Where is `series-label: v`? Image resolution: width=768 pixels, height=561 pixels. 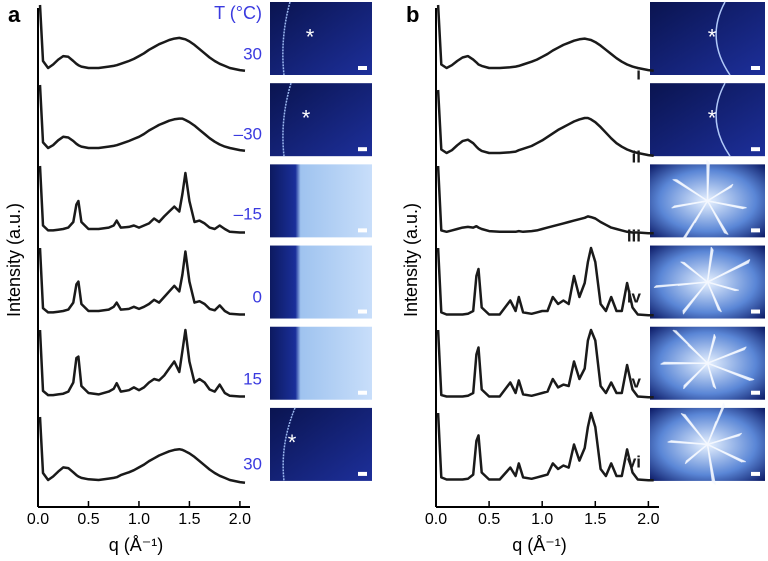
series-label: v is located at coordinates (637, 381).